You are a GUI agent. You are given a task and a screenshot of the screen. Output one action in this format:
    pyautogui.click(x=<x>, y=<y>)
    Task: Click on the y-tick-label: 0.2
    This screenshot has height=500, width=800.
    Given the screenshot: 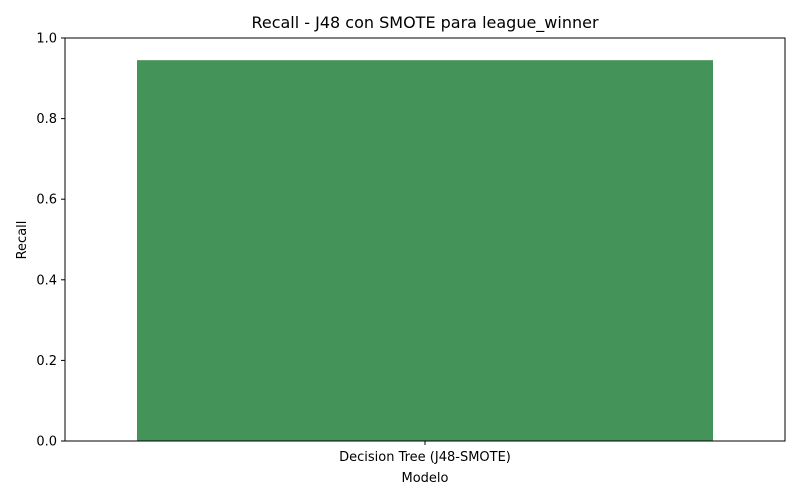 What is the action you would take?
    pyautogui.click(x=46, y=361)
    